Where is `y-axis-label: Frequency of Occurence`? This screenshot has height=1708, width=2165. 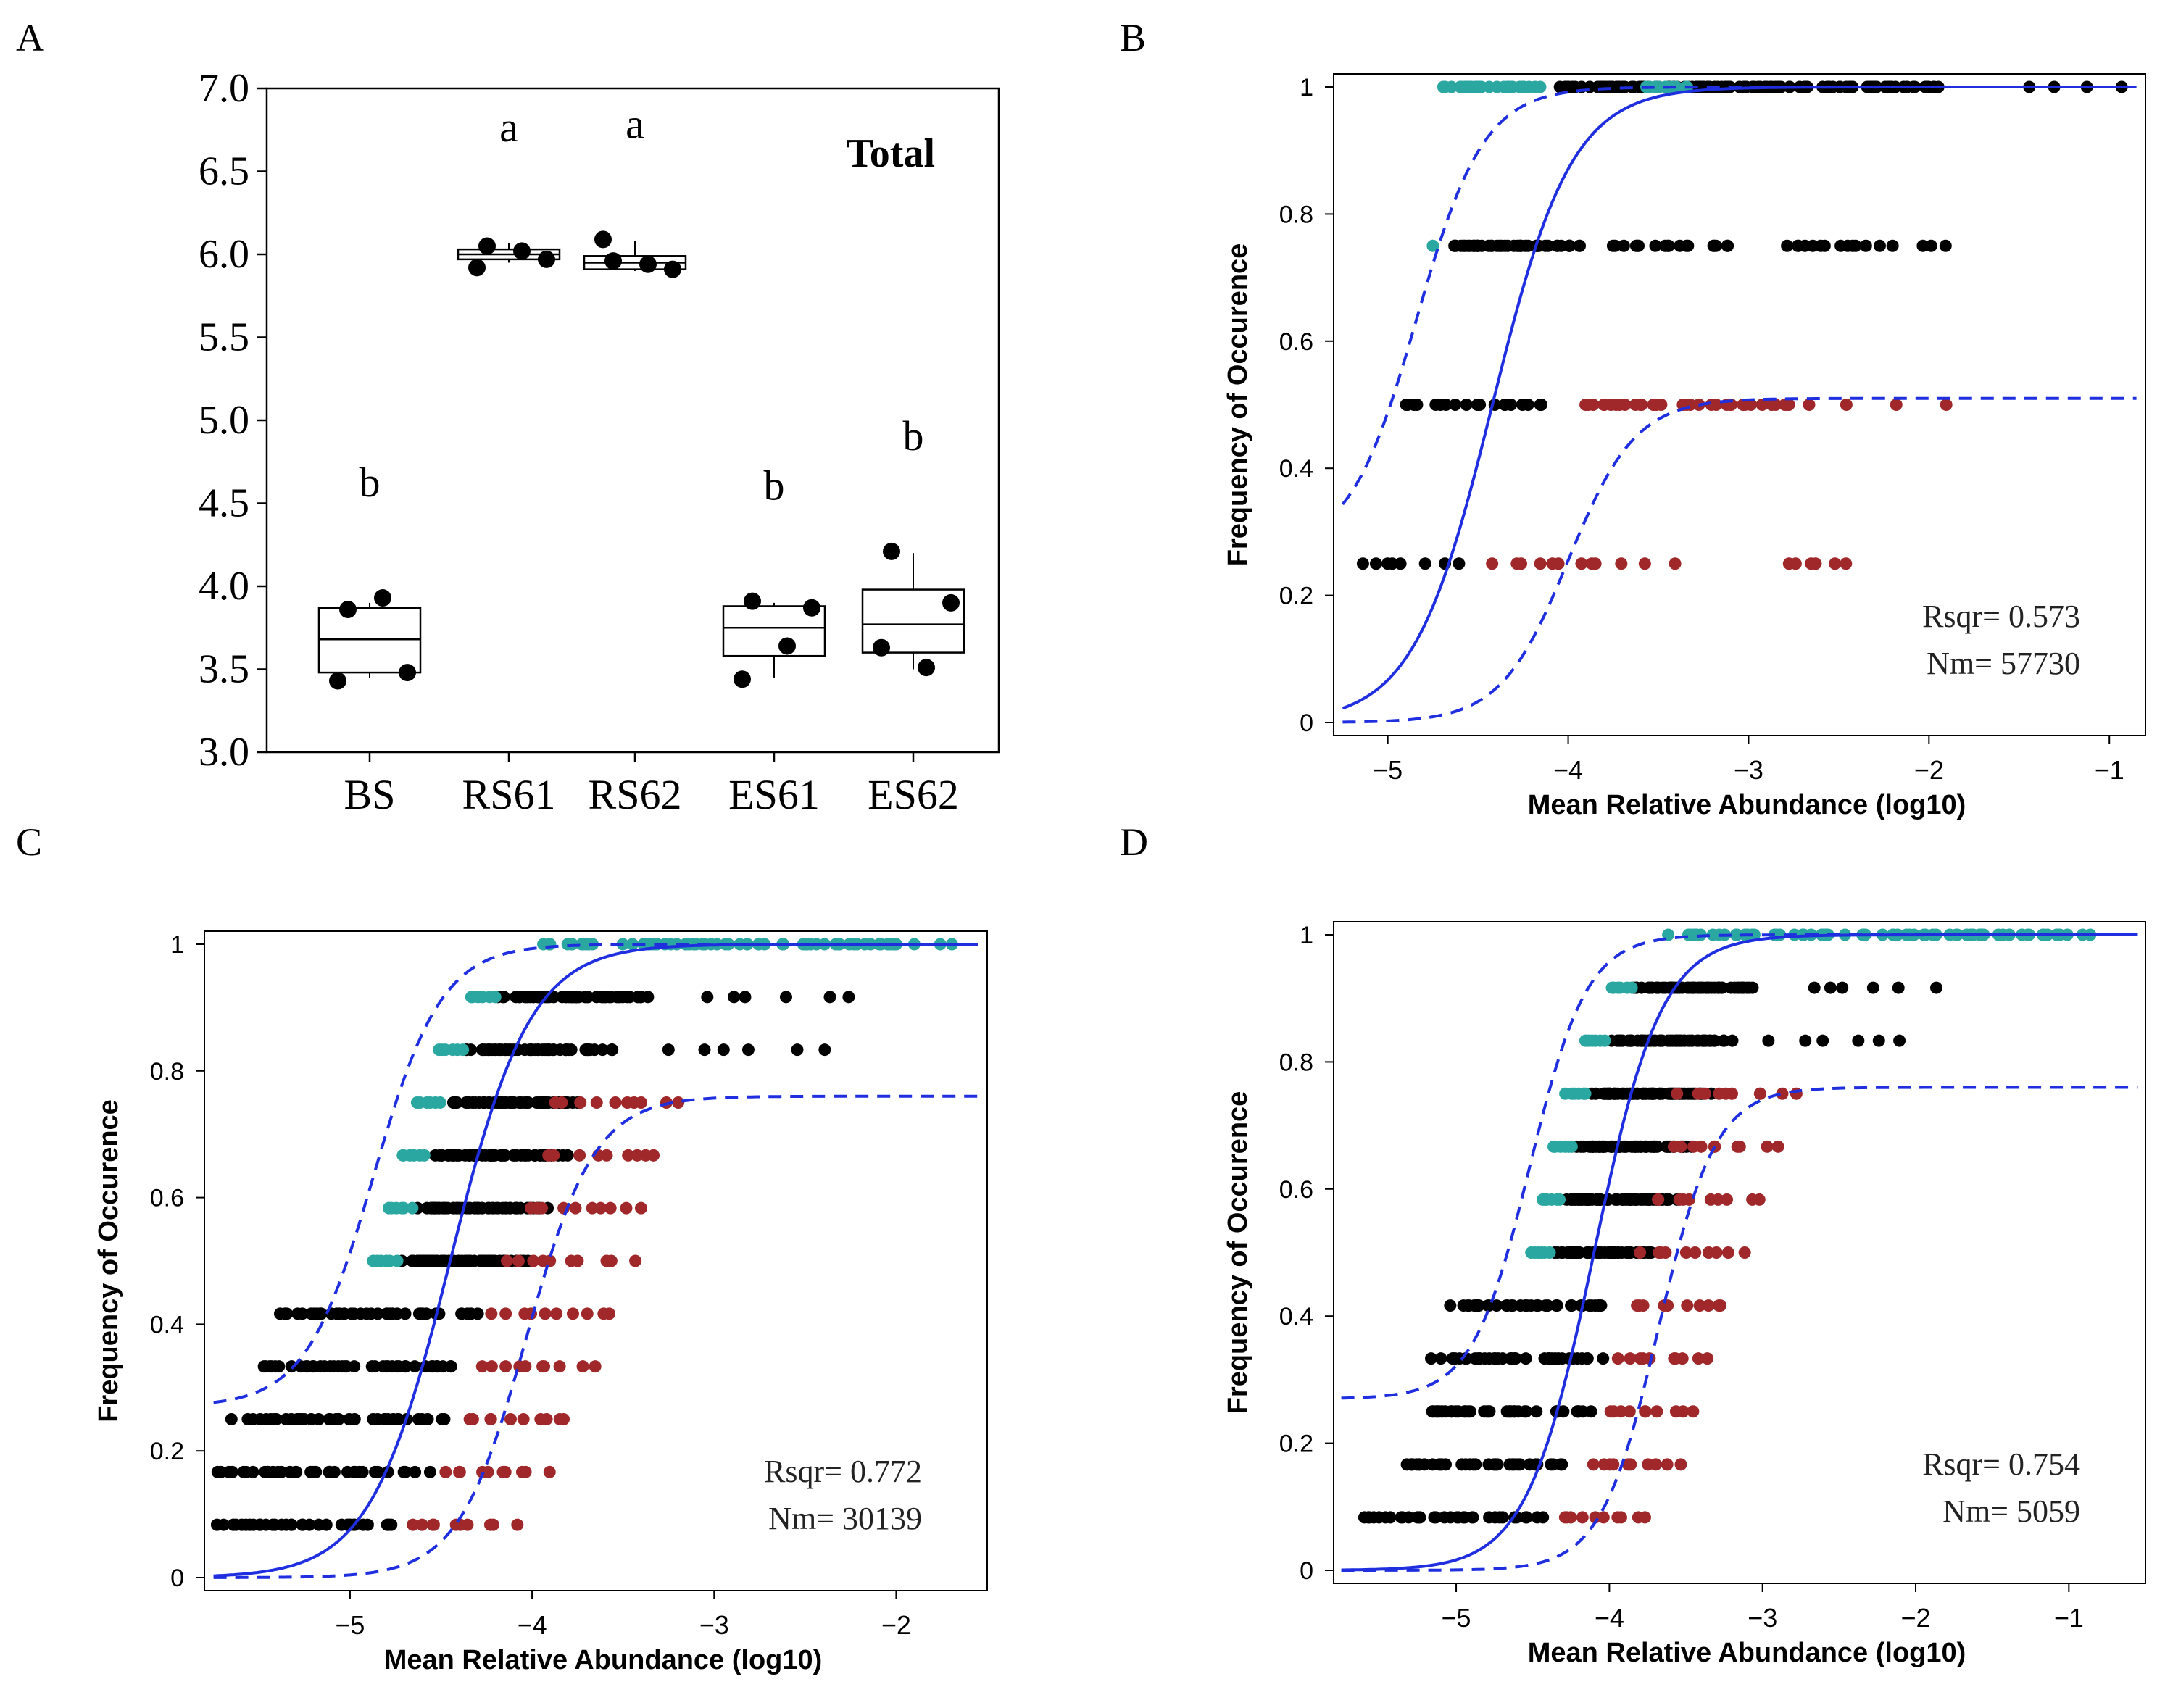 y-axis-label: Frequency of Occurence is located at coordinates (1238, 405).